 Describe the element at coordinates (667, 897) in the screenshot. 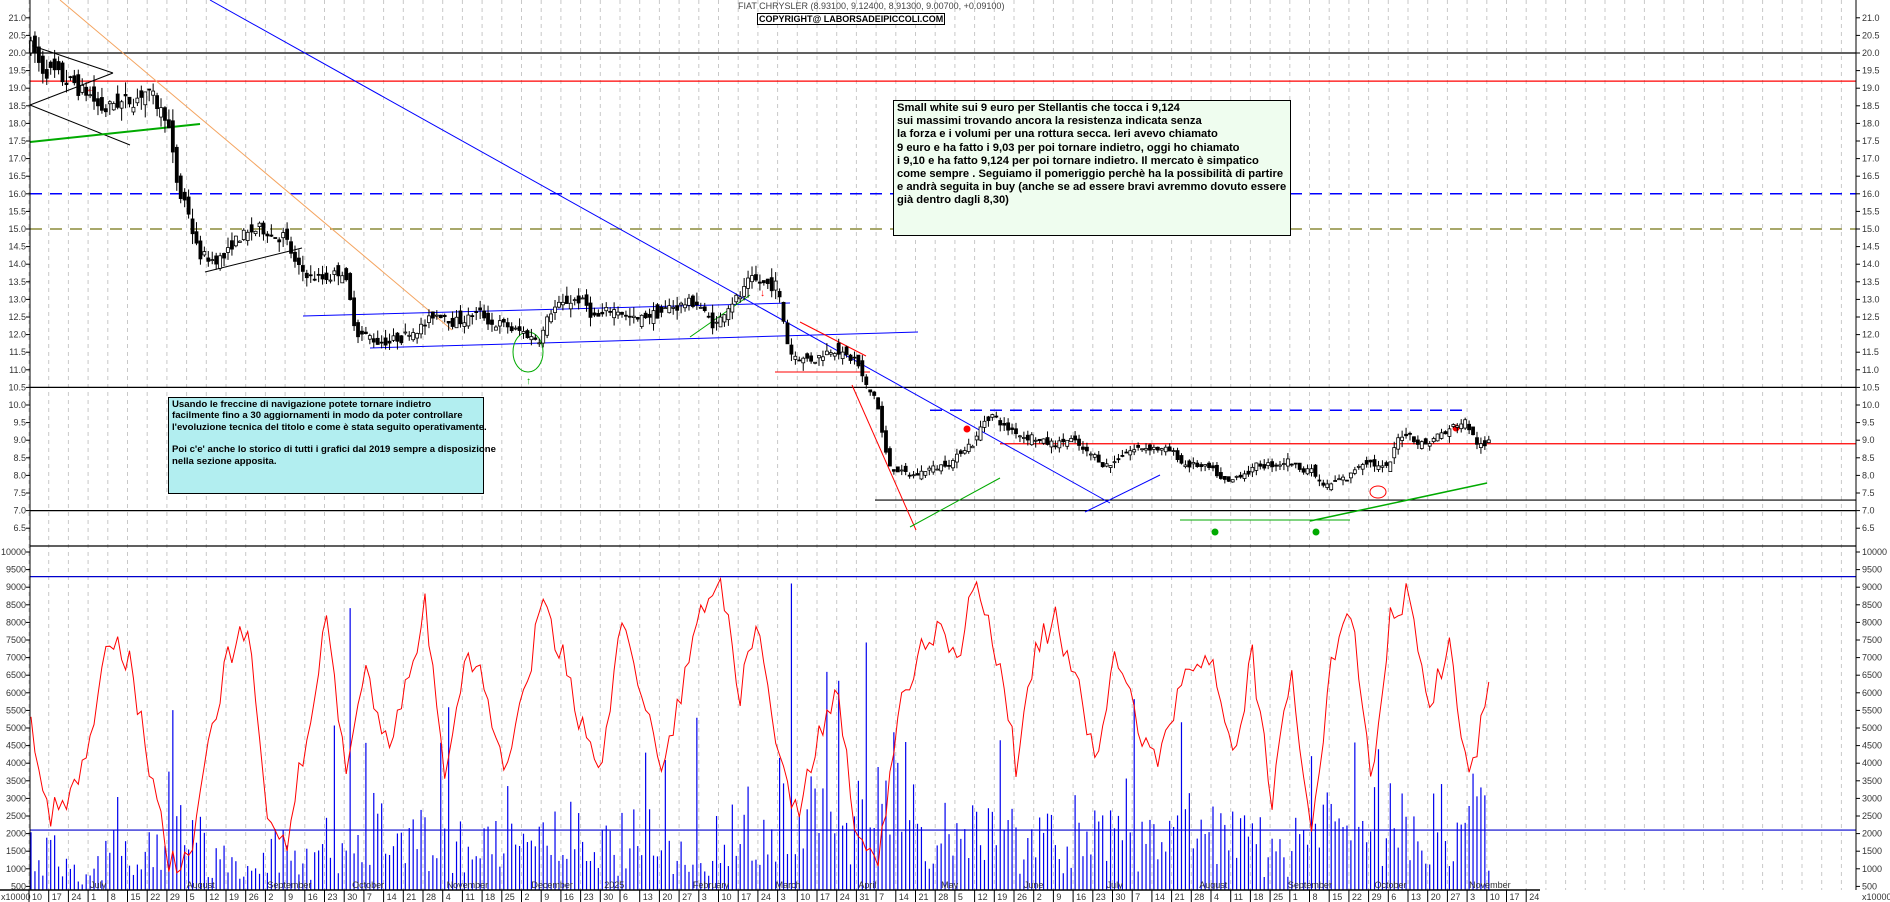

I see `date-label: 20` at that location.